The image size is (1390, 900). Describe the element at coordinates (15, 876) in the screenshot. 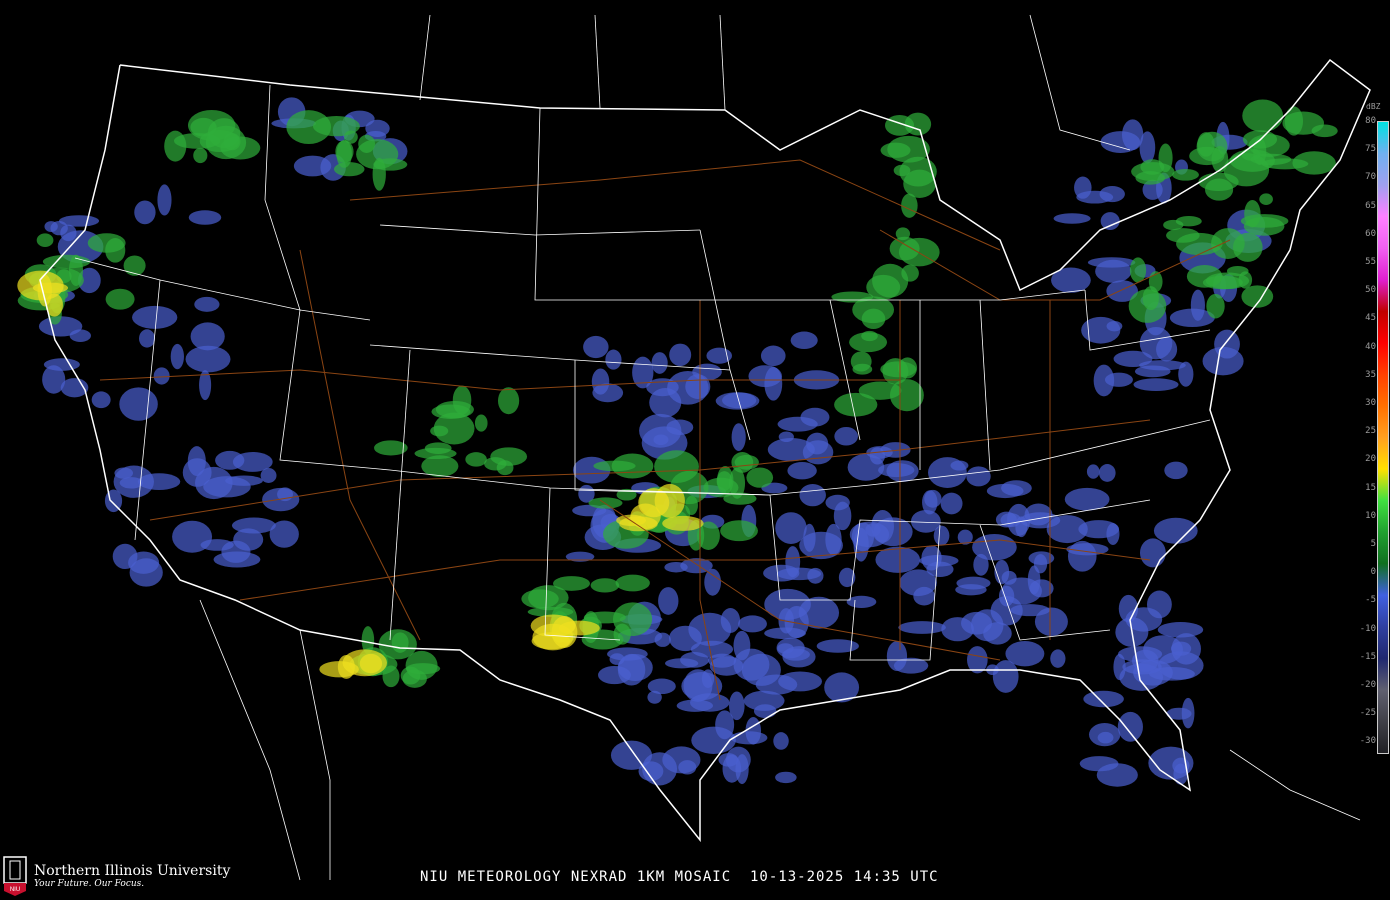

I see `niu-seal-icon: NIU` at that location.